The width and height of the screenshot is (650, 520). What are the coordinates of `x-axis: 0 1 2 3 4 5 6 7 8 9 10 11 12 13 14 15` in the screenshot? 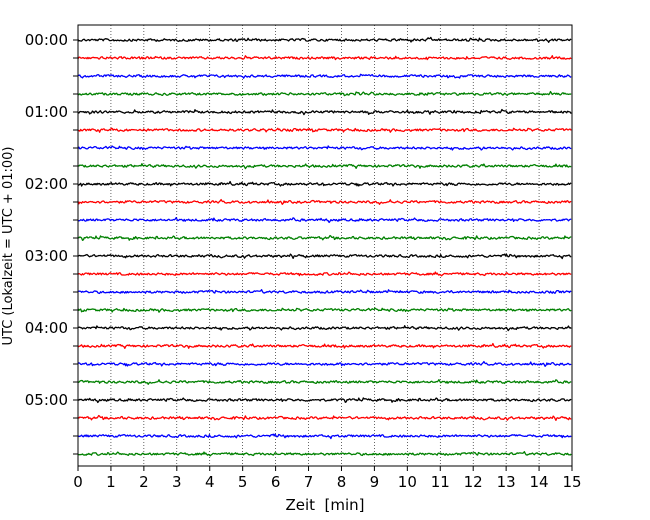 It's located at (327, 478).